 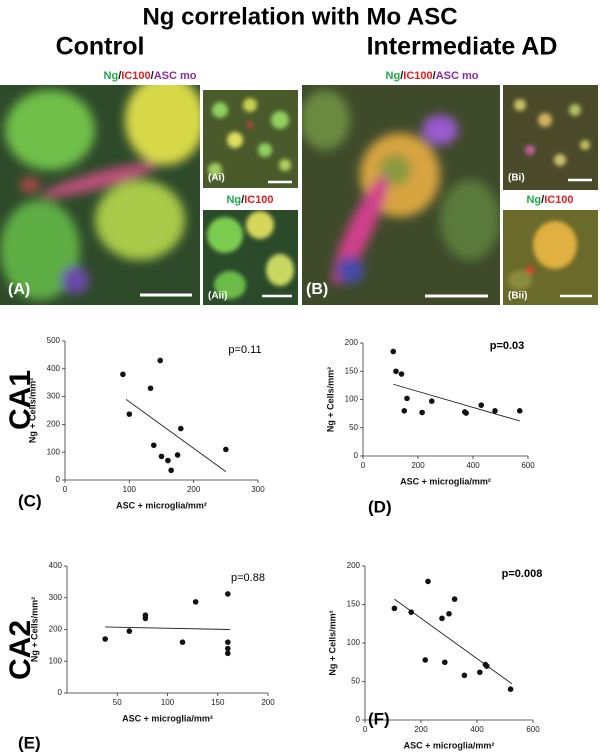 What do you see at coordinates (516, 178) in the screenshot?
I see `image-label: (Bi)` at bounding box center [516, 178].